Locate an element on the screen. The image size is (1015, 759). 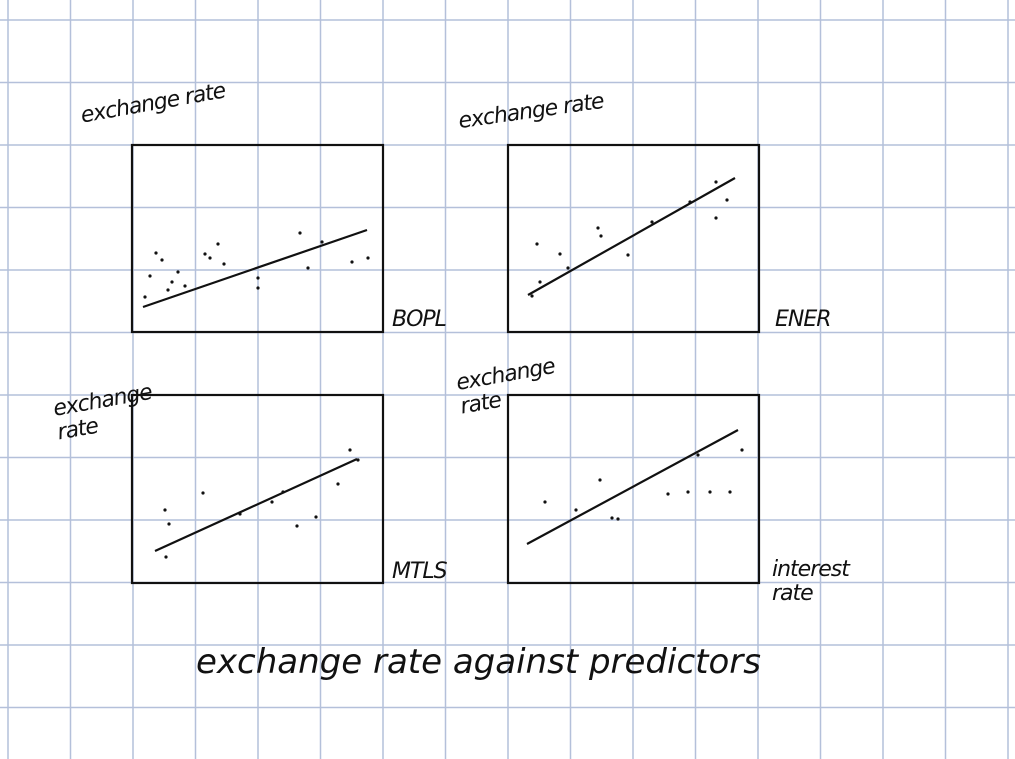
x-label: BOPL is located at coordinates (419, 319).